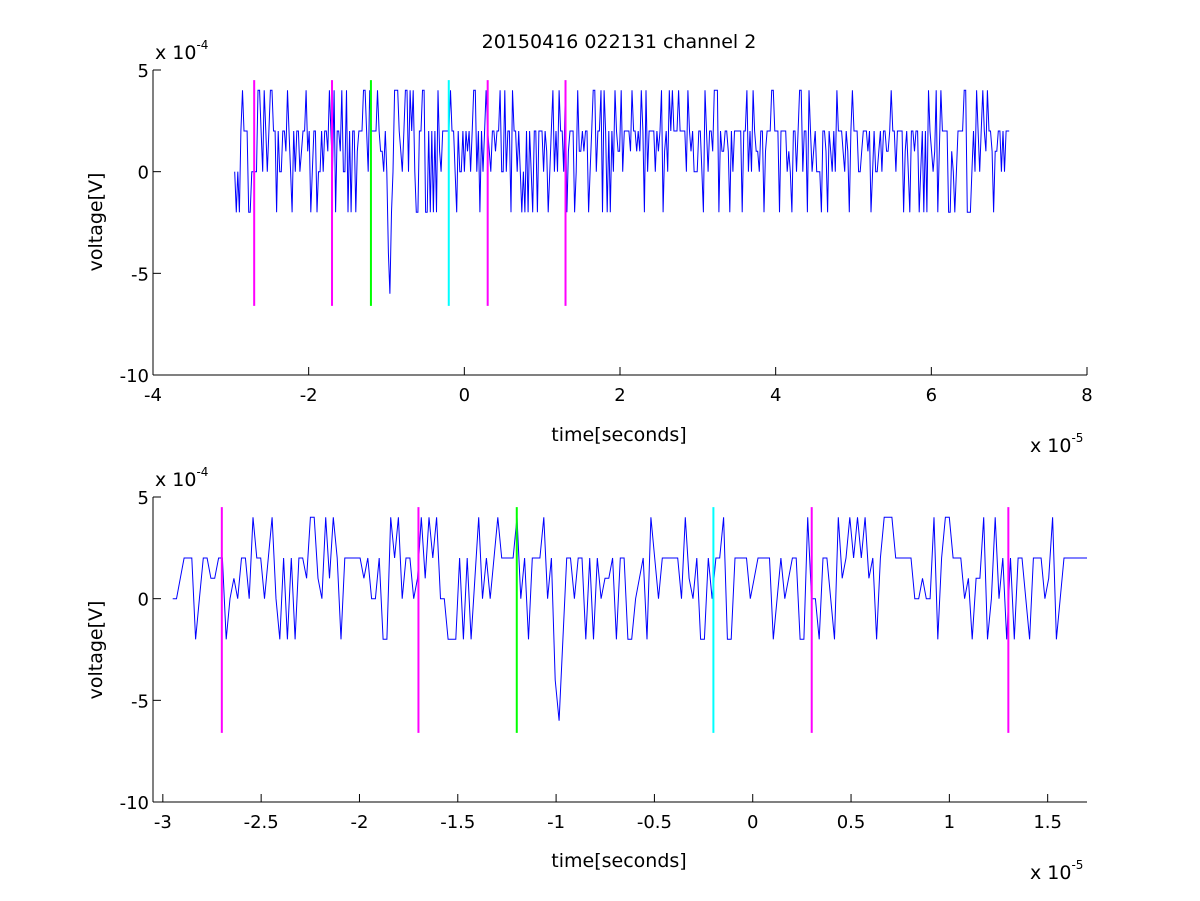 Image resolution: width=1200 pixels, height=901 pixels. Describe the element at coordinates (1086, 395) in the screenshot. I see `x-tick-label: 8` at that location.